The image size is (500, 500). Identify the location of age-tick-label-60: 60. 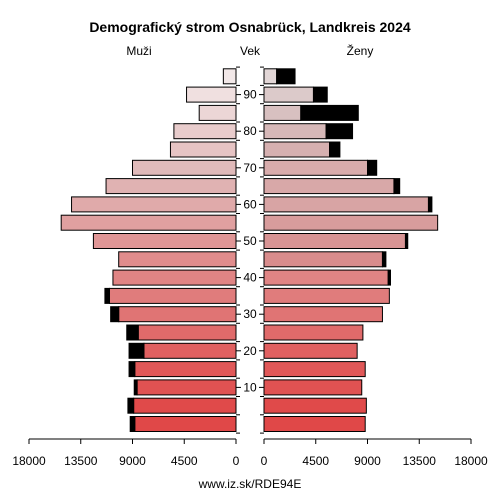
(250, 204).